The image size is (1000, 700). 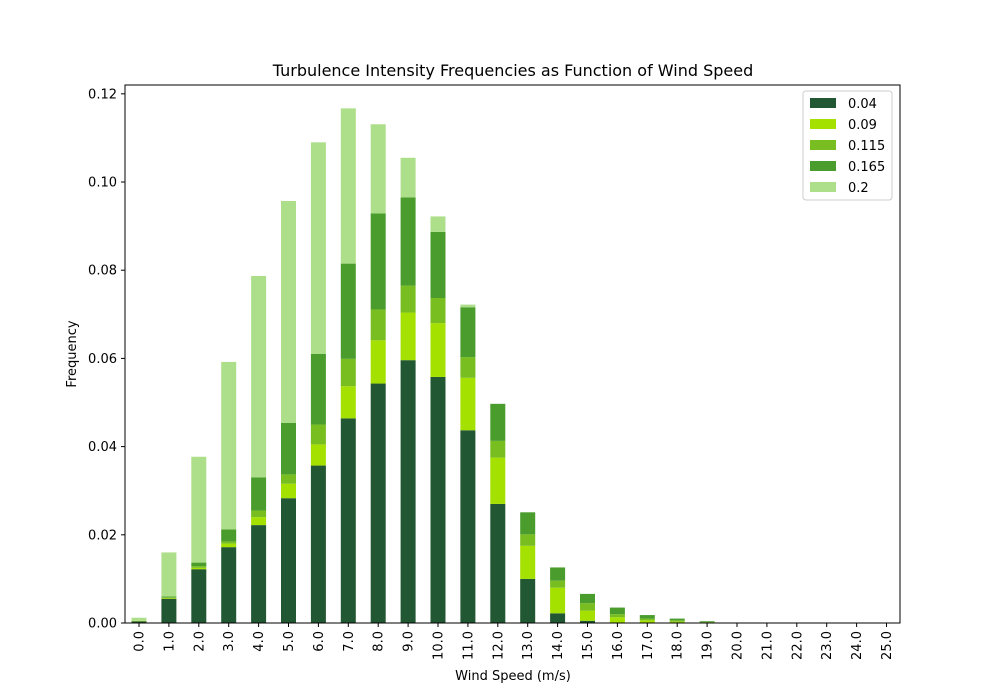 What do you see at coordinates (439, 645) in the screenshot?
I see `x-tick-label: 10.0` at bounding box center [439, 645].